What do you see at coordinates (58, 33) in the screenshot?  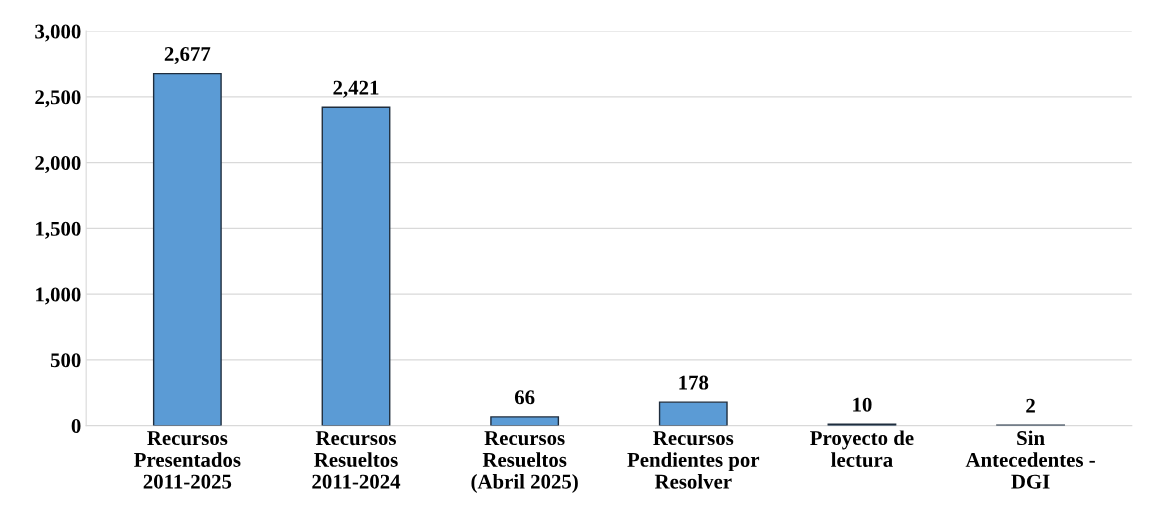 I see `y-tick-label: 3,000` at bounding box center [58, 33].